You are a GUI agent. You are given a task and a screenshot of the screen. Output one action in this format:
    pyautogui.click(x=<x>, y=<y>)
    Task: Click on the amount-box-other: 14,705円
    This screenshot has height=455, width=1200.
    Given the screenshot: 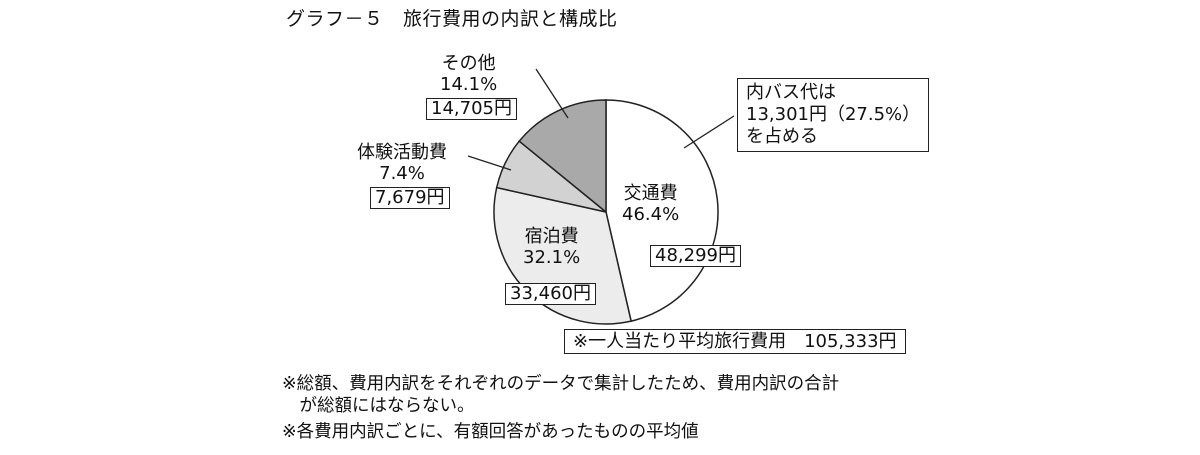 What is the action you would take?
    pyautogui.click(x=471, y=109)
    